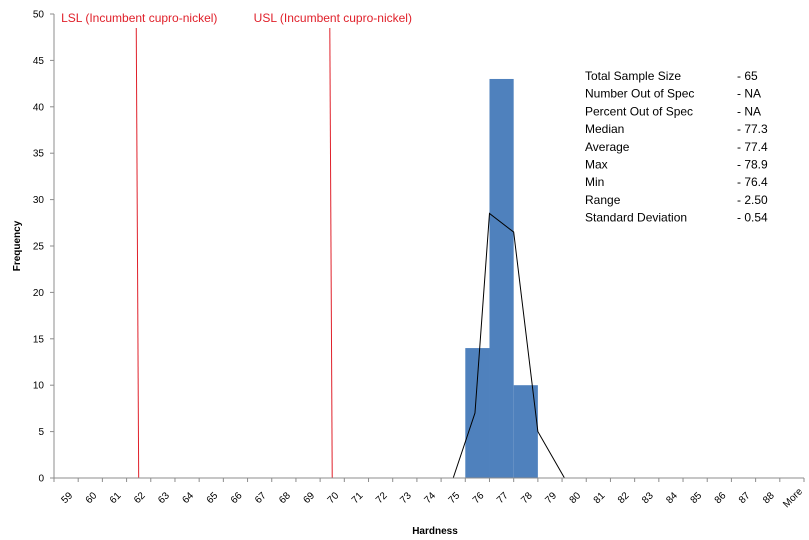 This screenshot has width=809, height=540. What do you see at coordinates (406, 498) in the screenshot?
I see `x-tick-label: 73` at bounding box center [406, 498].